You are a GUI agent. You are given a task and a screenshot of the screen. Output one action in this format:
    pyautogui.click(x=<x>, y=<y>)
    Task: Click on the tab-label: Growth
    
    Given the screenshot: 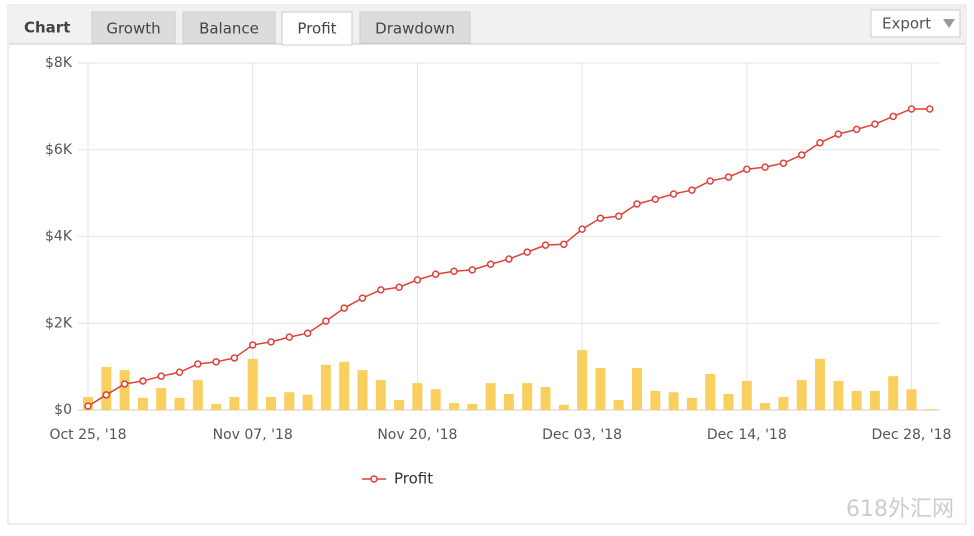 What is the action you would take?
    pyautogui.click(x=133, y=29)
    